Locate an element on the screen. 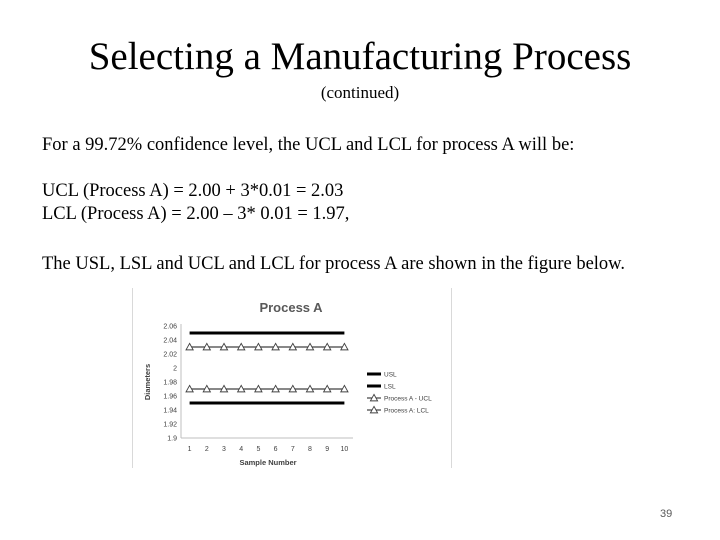 This screenshot has width=720, height=540. lcl-equation: LCL (Process A) = 2.00 – 3* 0.01 = 1.97, is located at coordinates (196, 214).